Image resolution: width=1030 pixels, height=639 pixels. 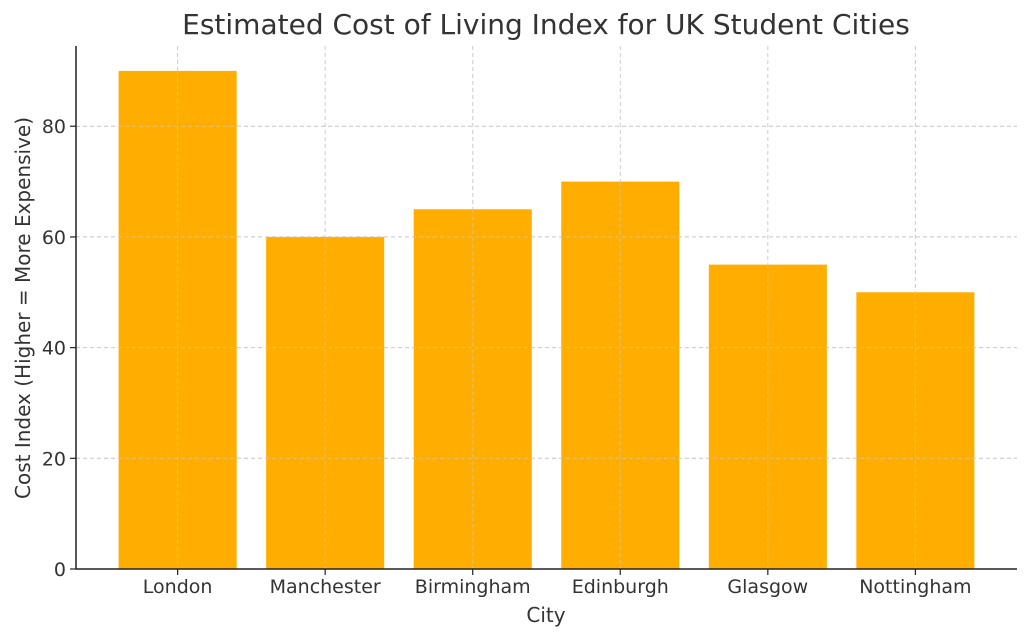 I want to click on y-tick-label: 40, so click(x=54, y=349).